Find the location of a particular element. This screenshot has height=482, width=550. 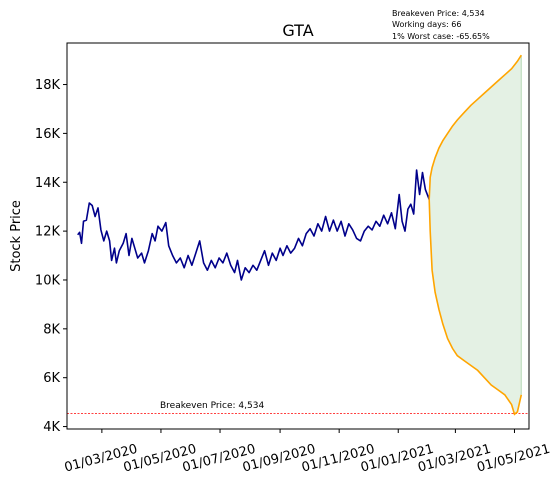

breakeven-label: Breakeven Price: 4,534 is located at coordinates (212, 406).